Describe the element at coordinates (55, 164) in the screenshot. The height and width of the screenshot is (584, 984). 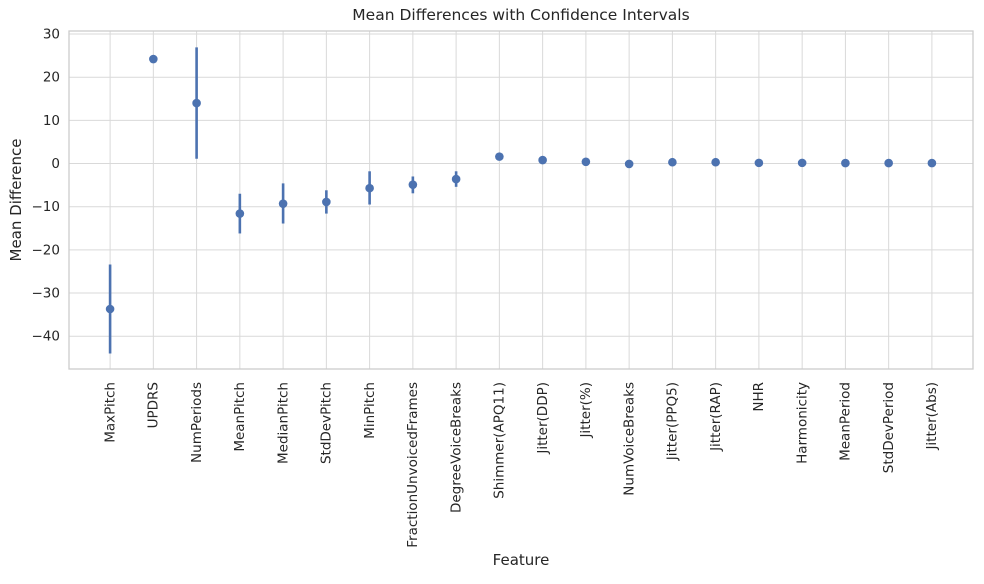
I see `y-tick-label: 0` at that location.